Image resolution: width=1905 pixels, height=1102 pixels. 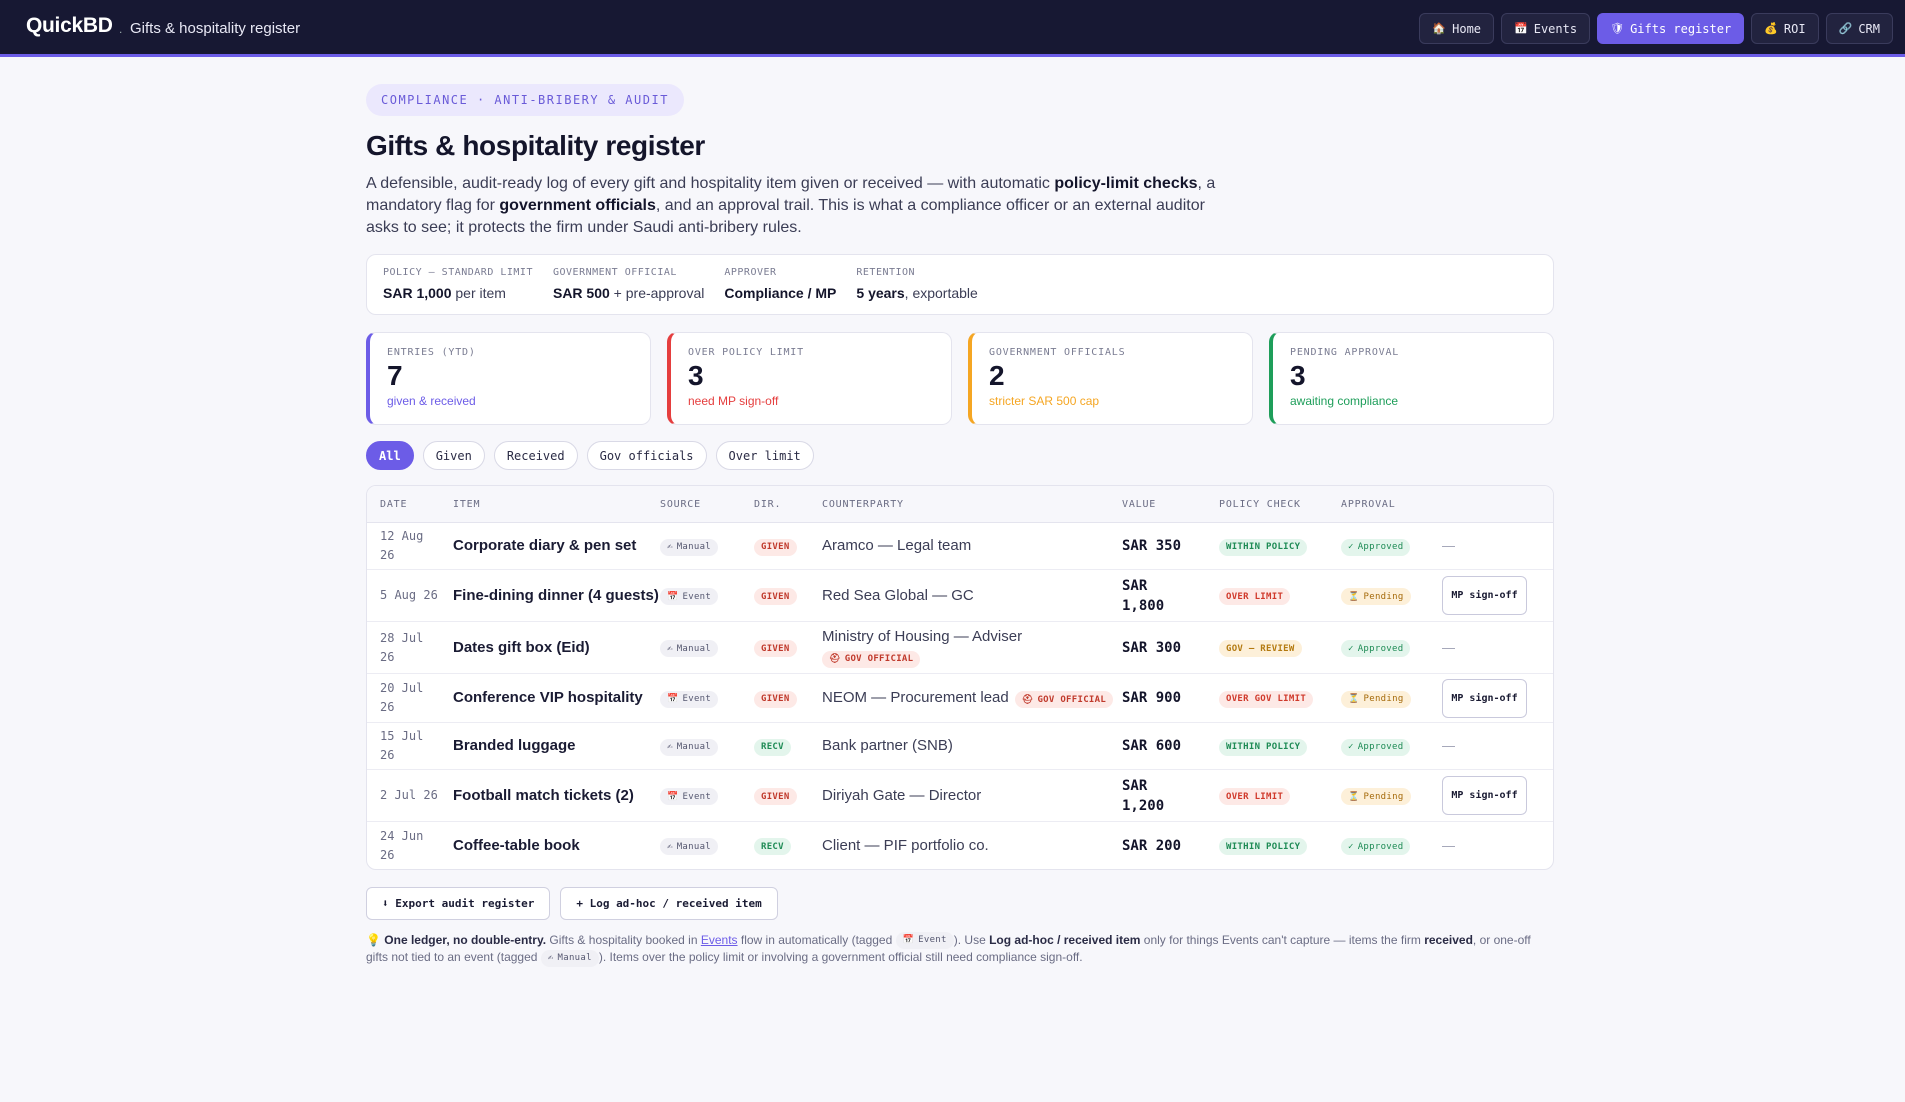 I want to click on filter-received: Received, so click(x=535, y=455).